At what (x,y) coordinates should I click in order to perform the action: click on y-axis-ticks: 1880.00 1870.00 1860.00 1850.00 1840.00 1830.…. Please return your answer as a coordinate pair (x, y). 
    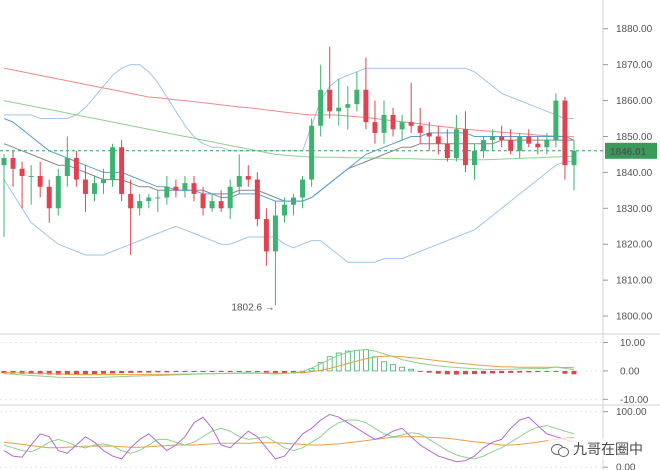
    Looking at the image, I should click on (628, 247).